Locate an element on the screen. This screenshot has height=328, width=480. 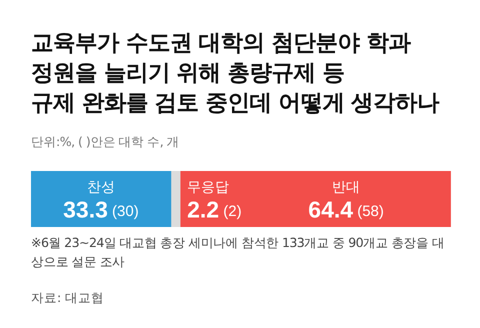
text: ※6월 23~24일 대교협 총장 세미나에 참석한 133개교 중 90개교 총장을 대상으로 설문 조사 is located at coordinates (238, 252).